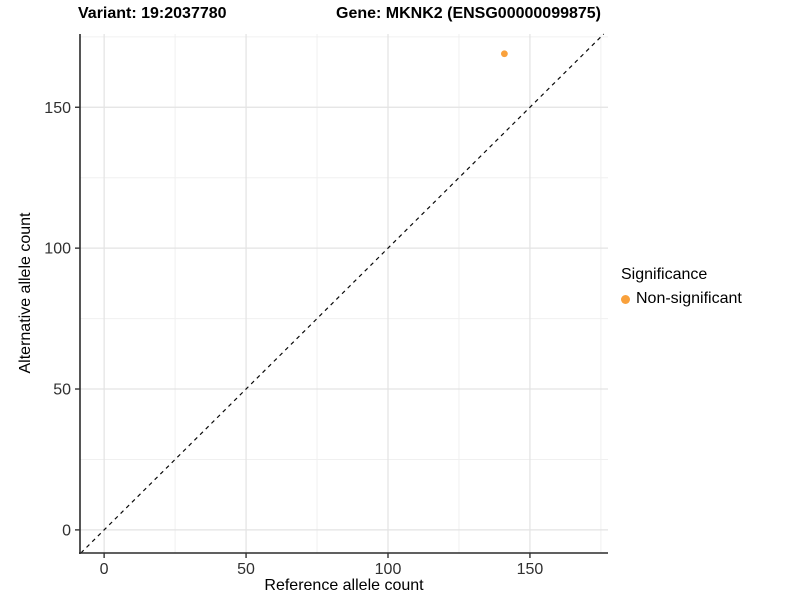  What do you see at coordinates (246, 569) in the screenshot?
I see `x-tick-label: 50` at bounding box center [246, 569].